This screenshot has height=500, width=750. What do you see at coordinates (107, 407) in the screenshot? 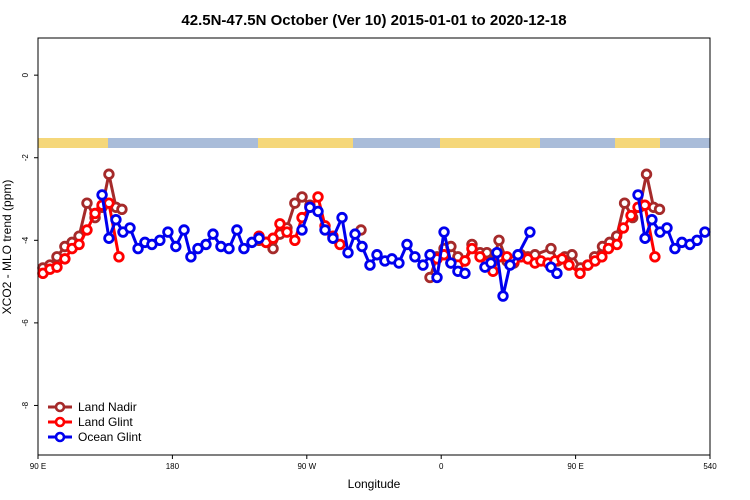
I see `legend-label: Land Nadir` at bounding box center [107, 407].